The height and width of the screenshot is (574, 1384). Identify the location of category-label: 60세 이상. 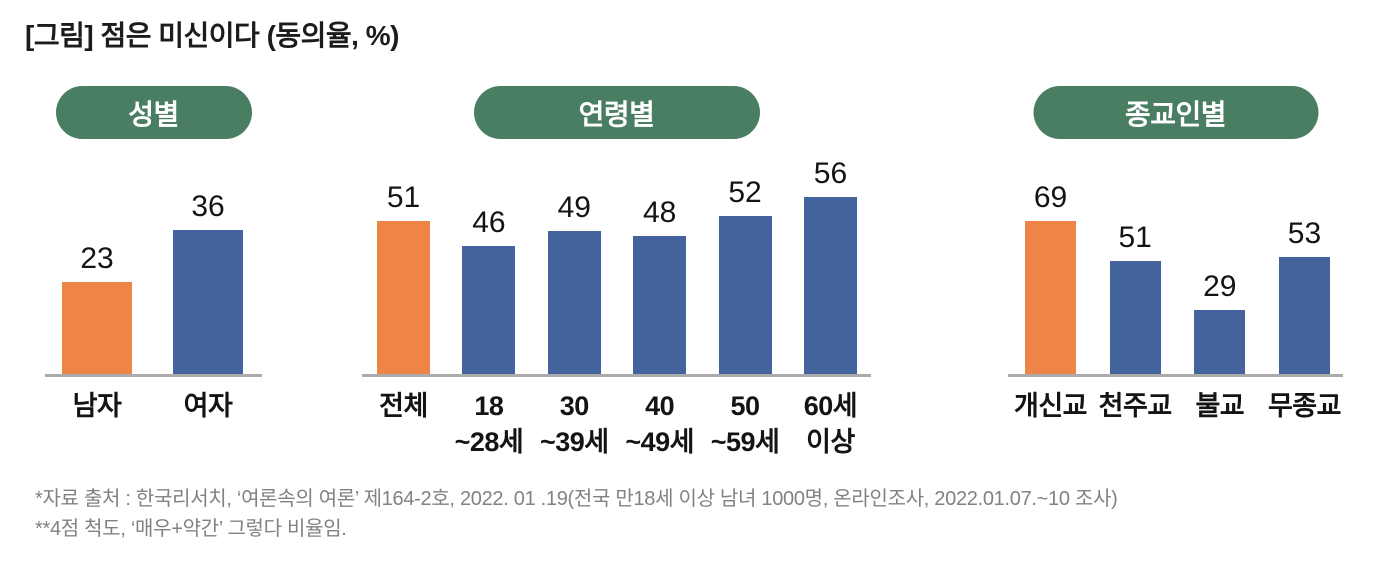
(830, 424).